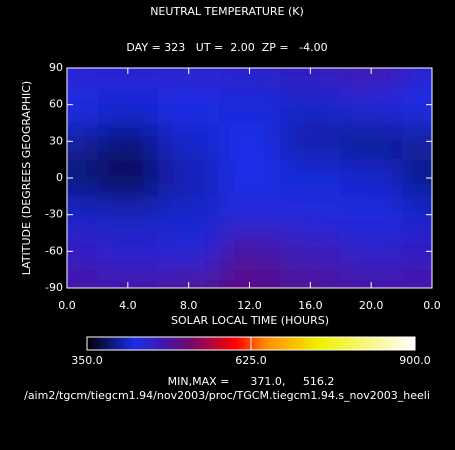 The height and width of the screenshot is (450, 455). I want to click on chart-subtitle: DAY = 323 UT = 2.00 ZP = -4.00, so click(226, 47).